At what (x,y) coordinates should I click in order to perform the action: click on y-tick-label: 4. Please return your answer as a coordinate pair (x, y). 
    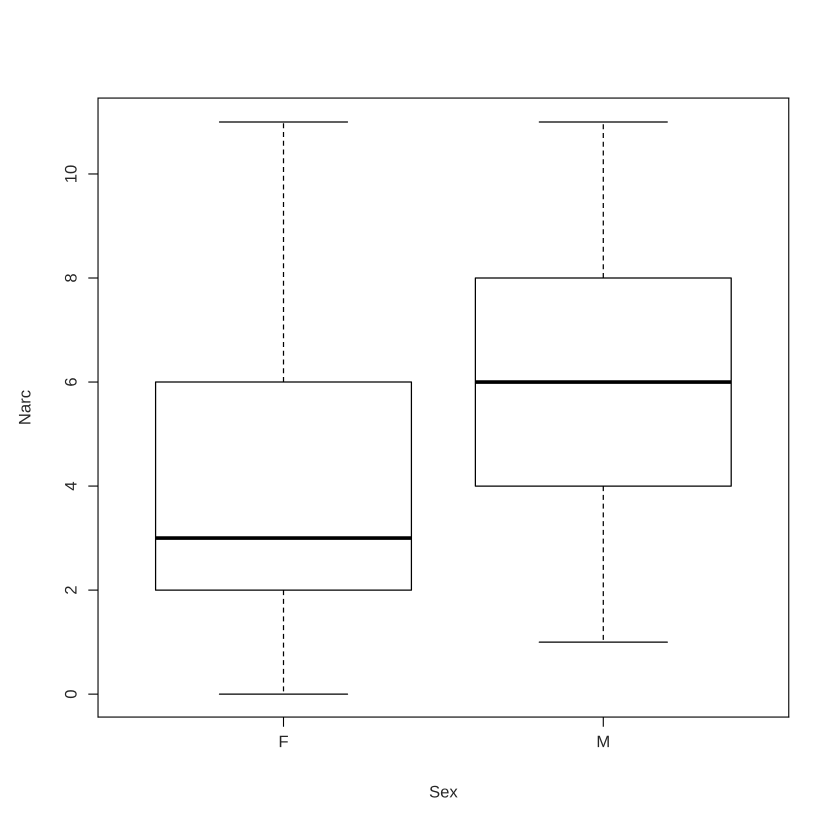
    Looking at the image, I should click on (71, 486).